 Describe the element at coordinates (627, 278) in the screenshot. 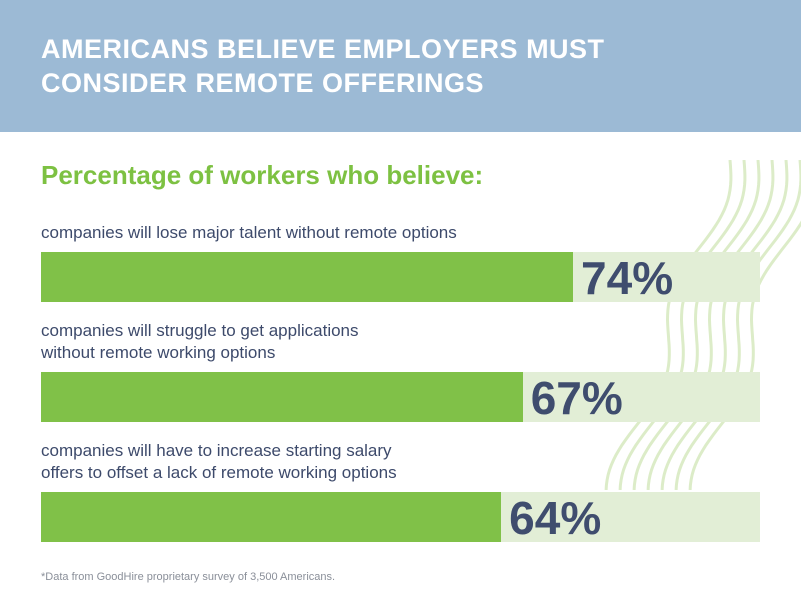

I see `data-label: 74%` at that location.